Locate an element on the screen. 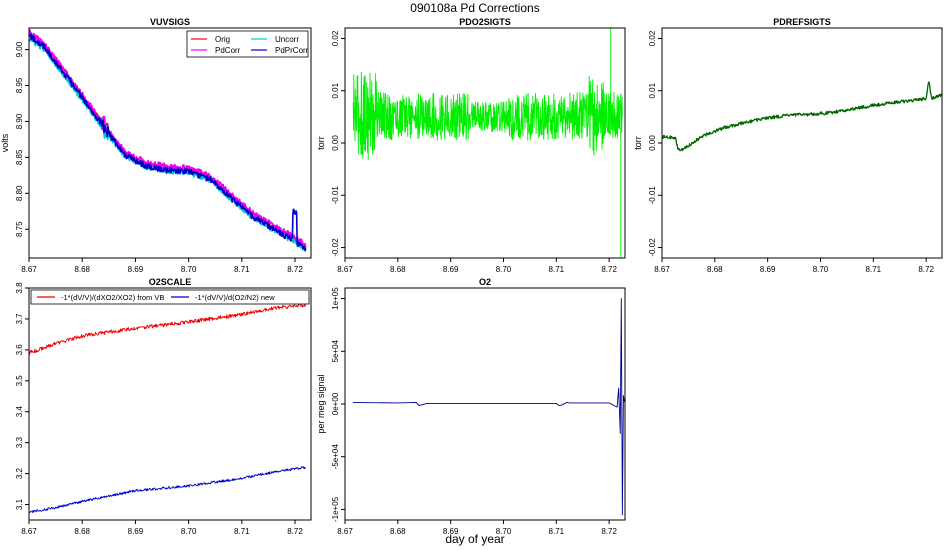  o2-x-tick-label: 8.68 is located at coordinates (398, 531).